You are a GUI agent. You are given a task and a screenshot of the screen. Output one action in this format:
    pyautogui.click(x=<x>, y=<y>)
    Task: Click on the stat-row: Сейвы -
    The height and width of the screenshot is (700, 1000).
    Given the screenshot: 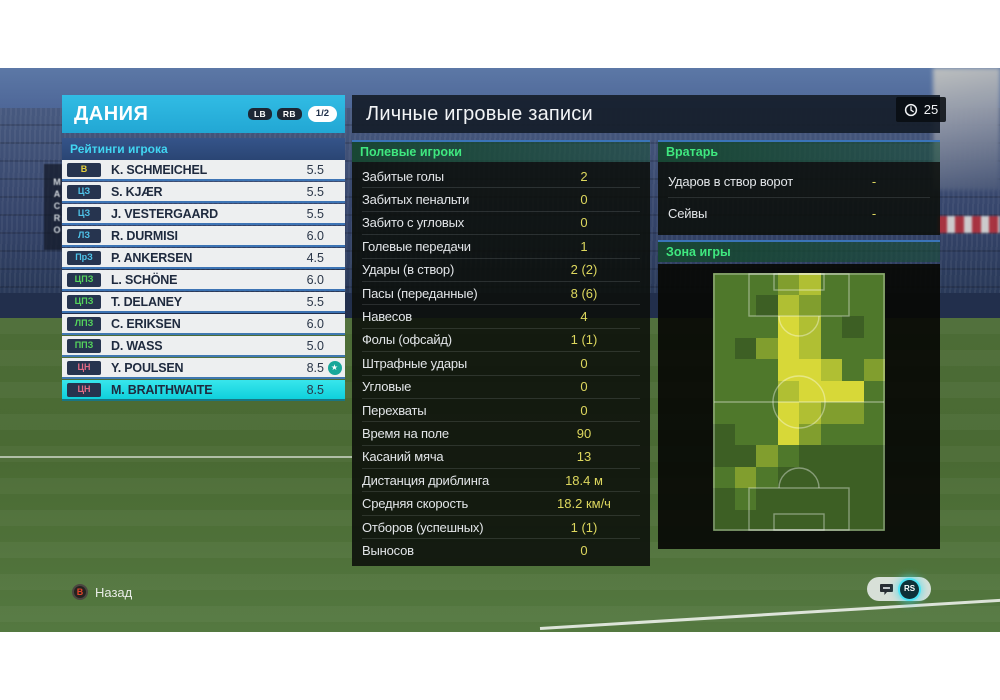 What is the action you would take?
    pyautogui.click(x=799, y=213)
    